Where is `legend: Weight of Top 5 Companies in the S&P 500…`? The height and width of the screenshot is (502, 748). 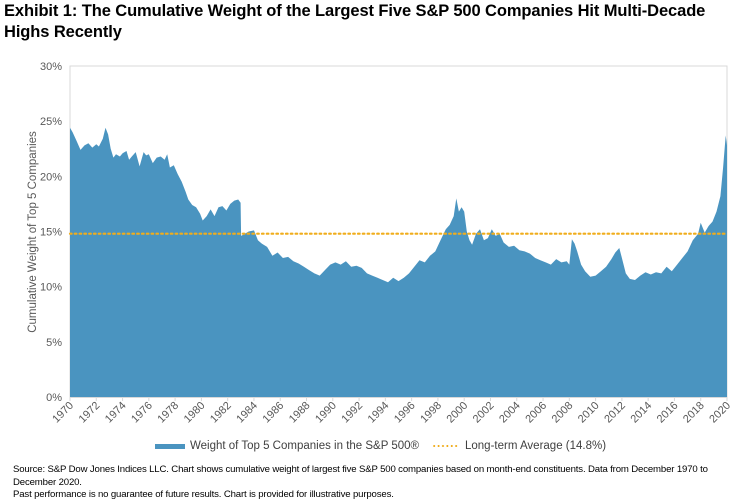
legend: Weight of Top 5 Companies in the S&P 500… is located at coordinates (374, 446).